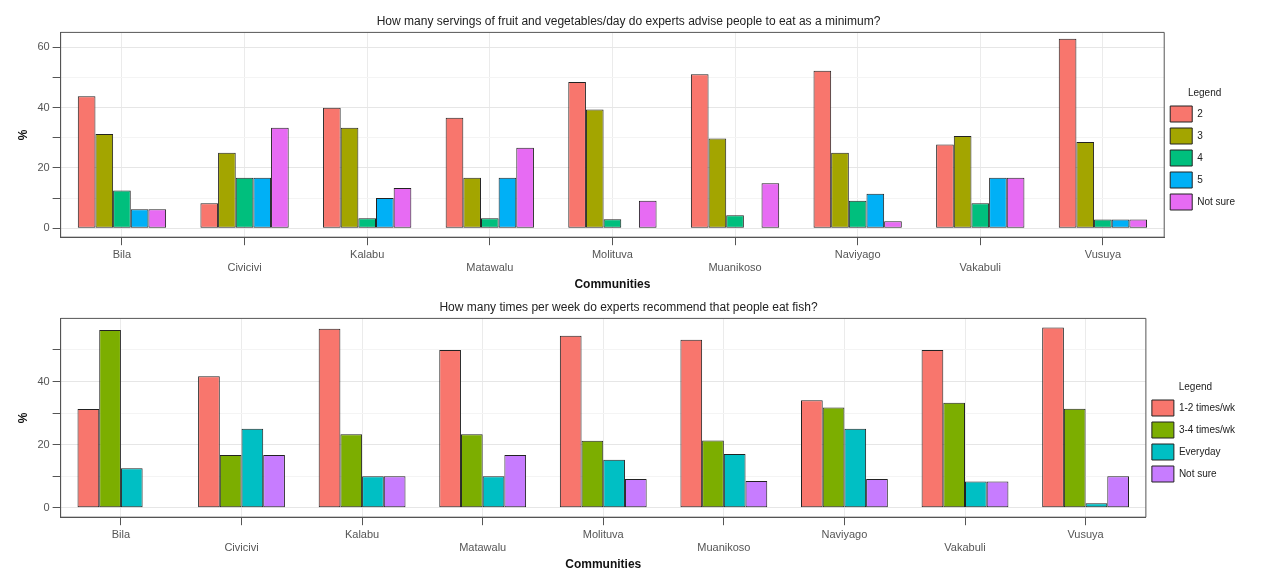 The height and width of the screenshot is (582, 1263). What do you see at coordinates (1200, 135) in the screenshot?
I see `legend-label: 3` at bounding box center [1200, 135].